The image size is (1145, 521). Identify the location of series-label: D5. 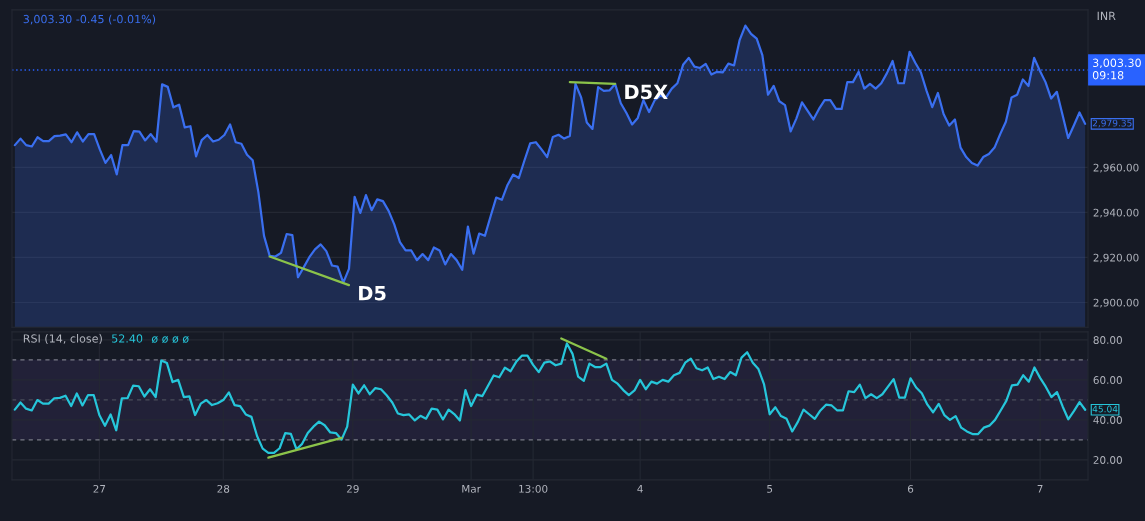
(372, 293).